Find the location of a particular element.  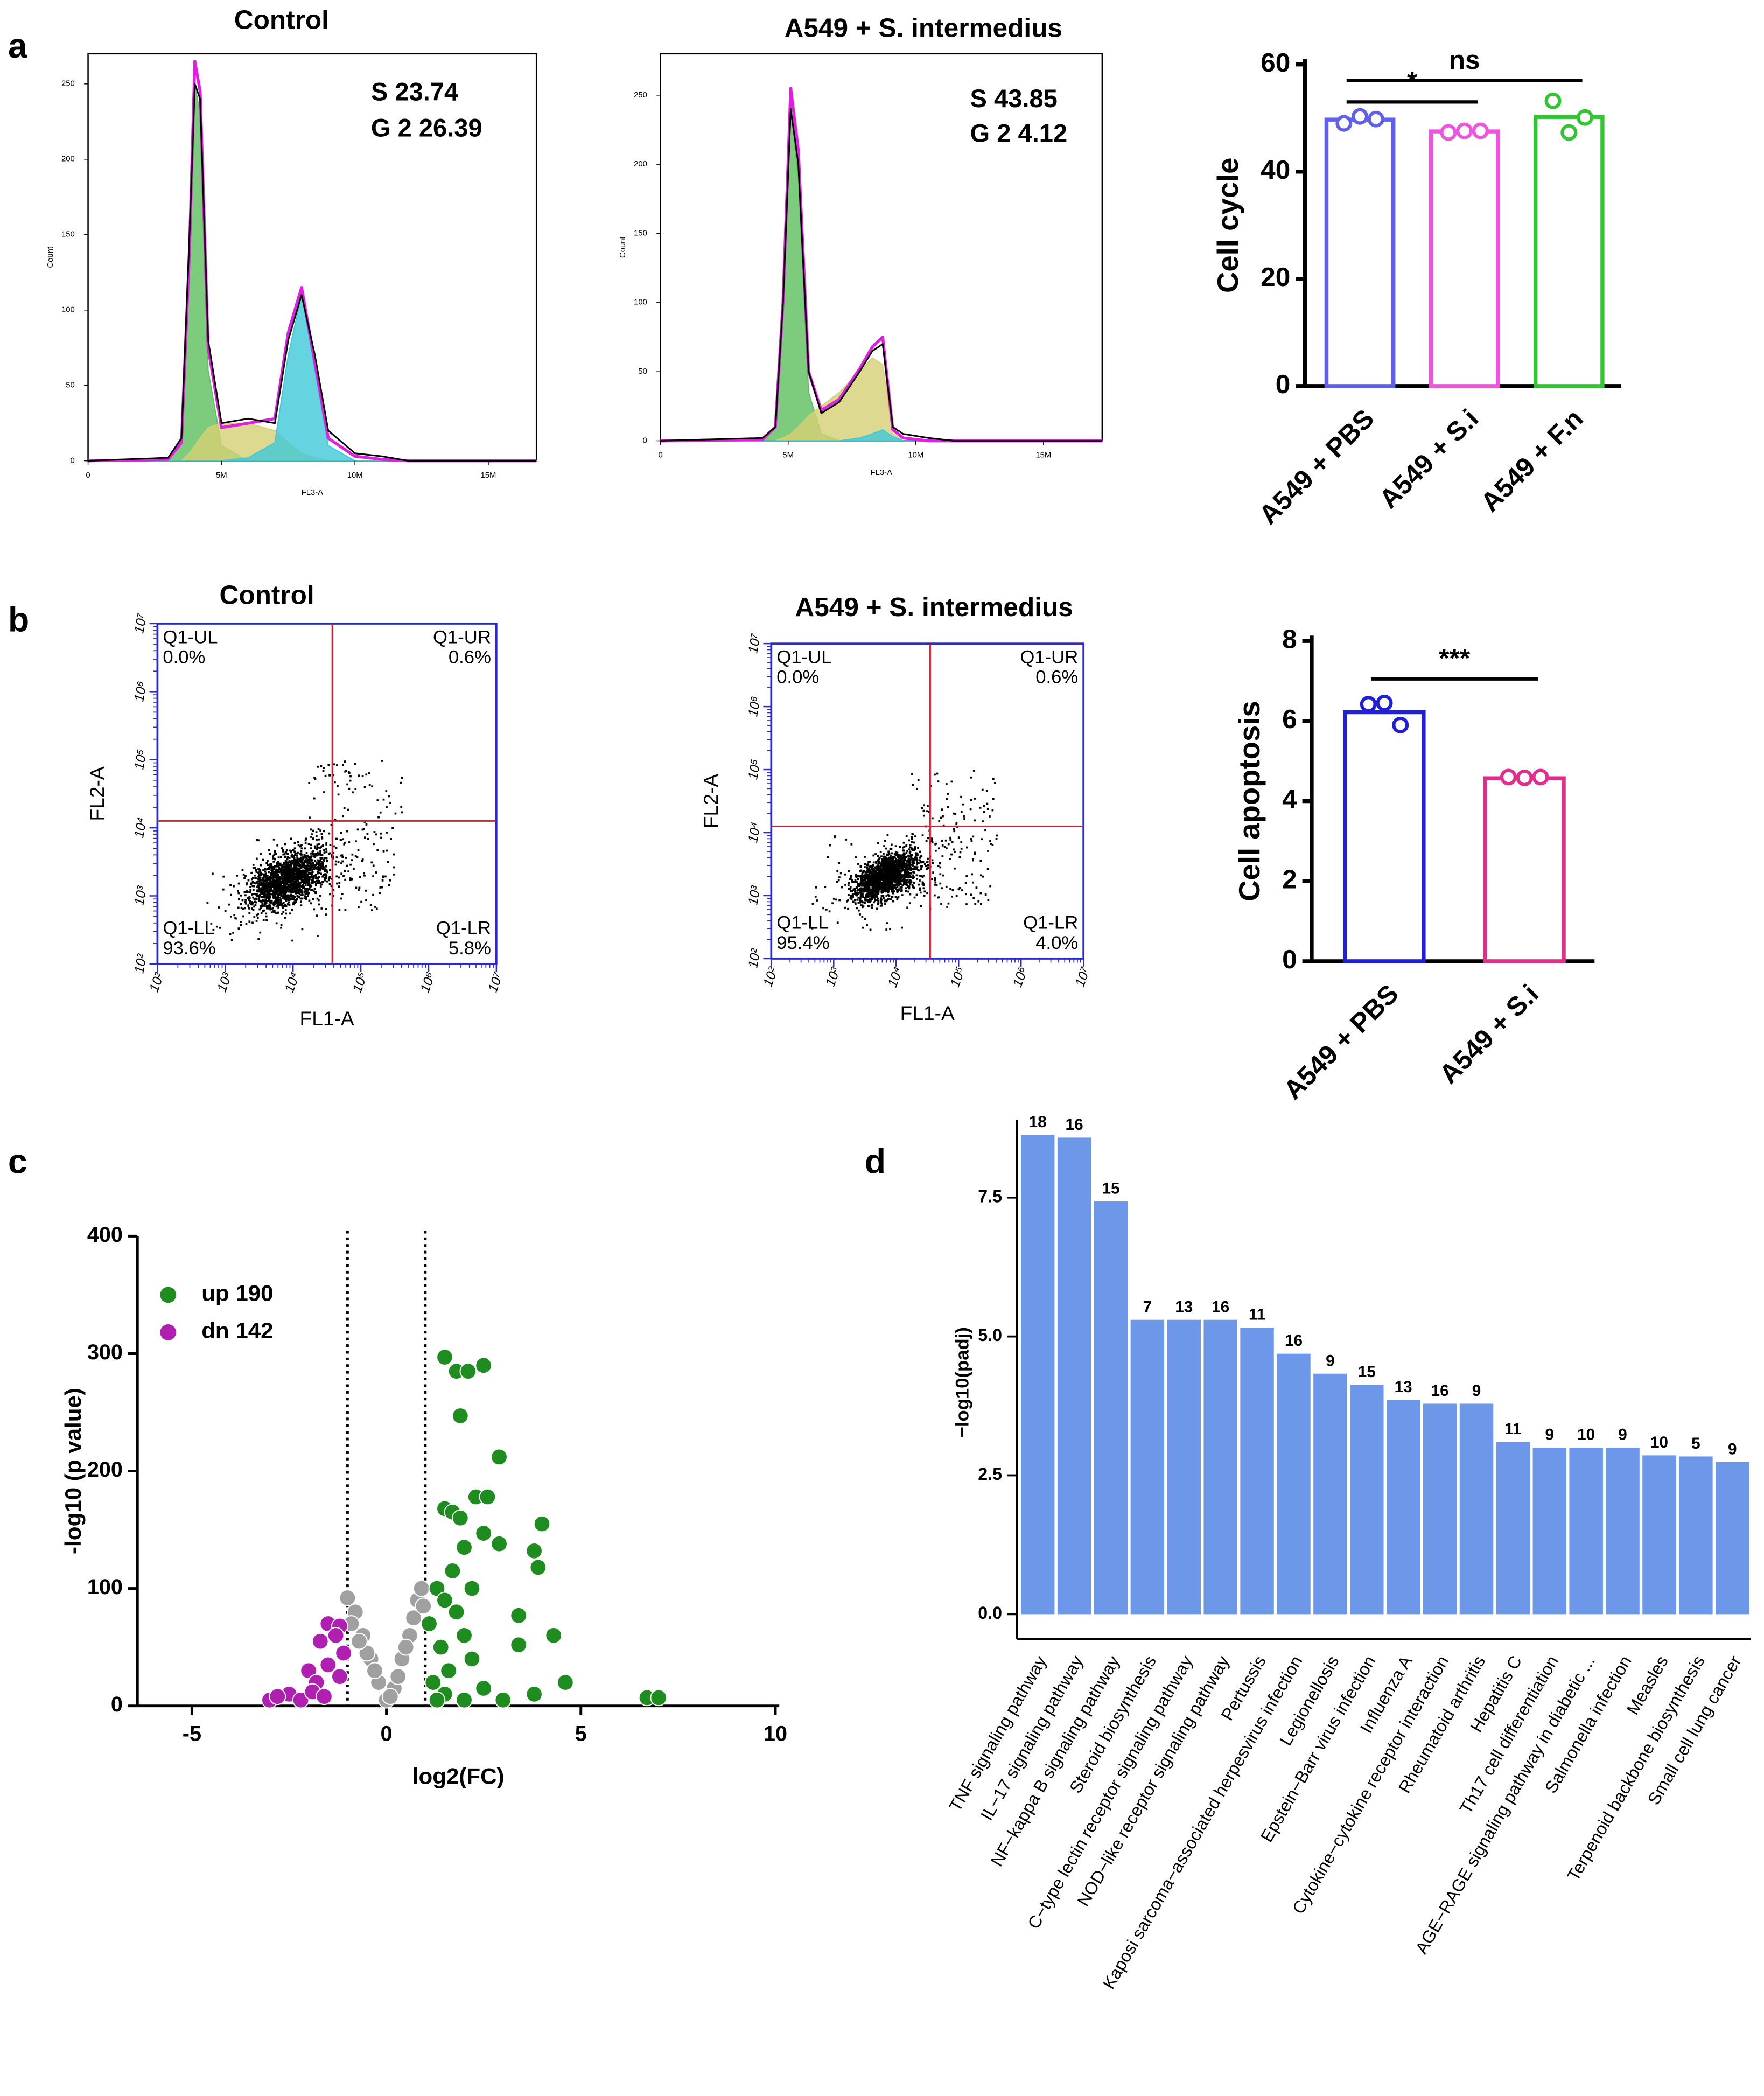

y-tick-label: 100 is located at coordinates (68, 310).